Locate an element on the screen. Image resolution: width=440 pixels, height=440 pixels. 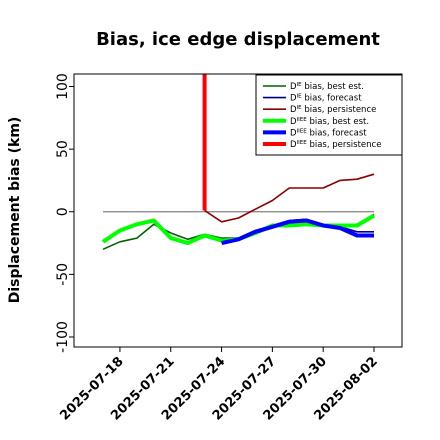
legend-entry: DIE bias, forecast is located at coordinates (326, 99).